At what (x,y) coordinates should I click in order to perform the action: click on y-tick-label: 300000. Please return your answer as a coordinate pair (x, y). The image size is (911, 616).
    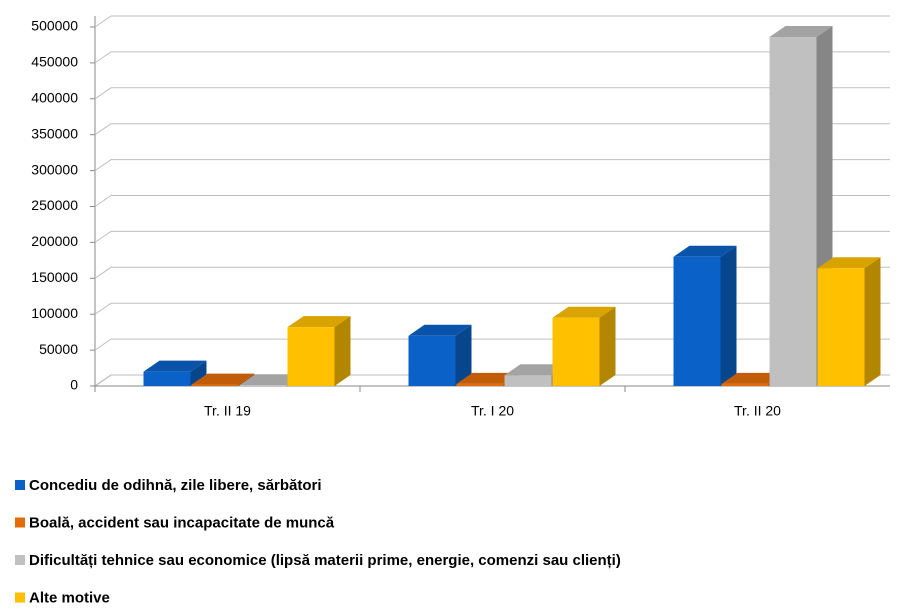
    Looking at the image, I should click on (54, 169).